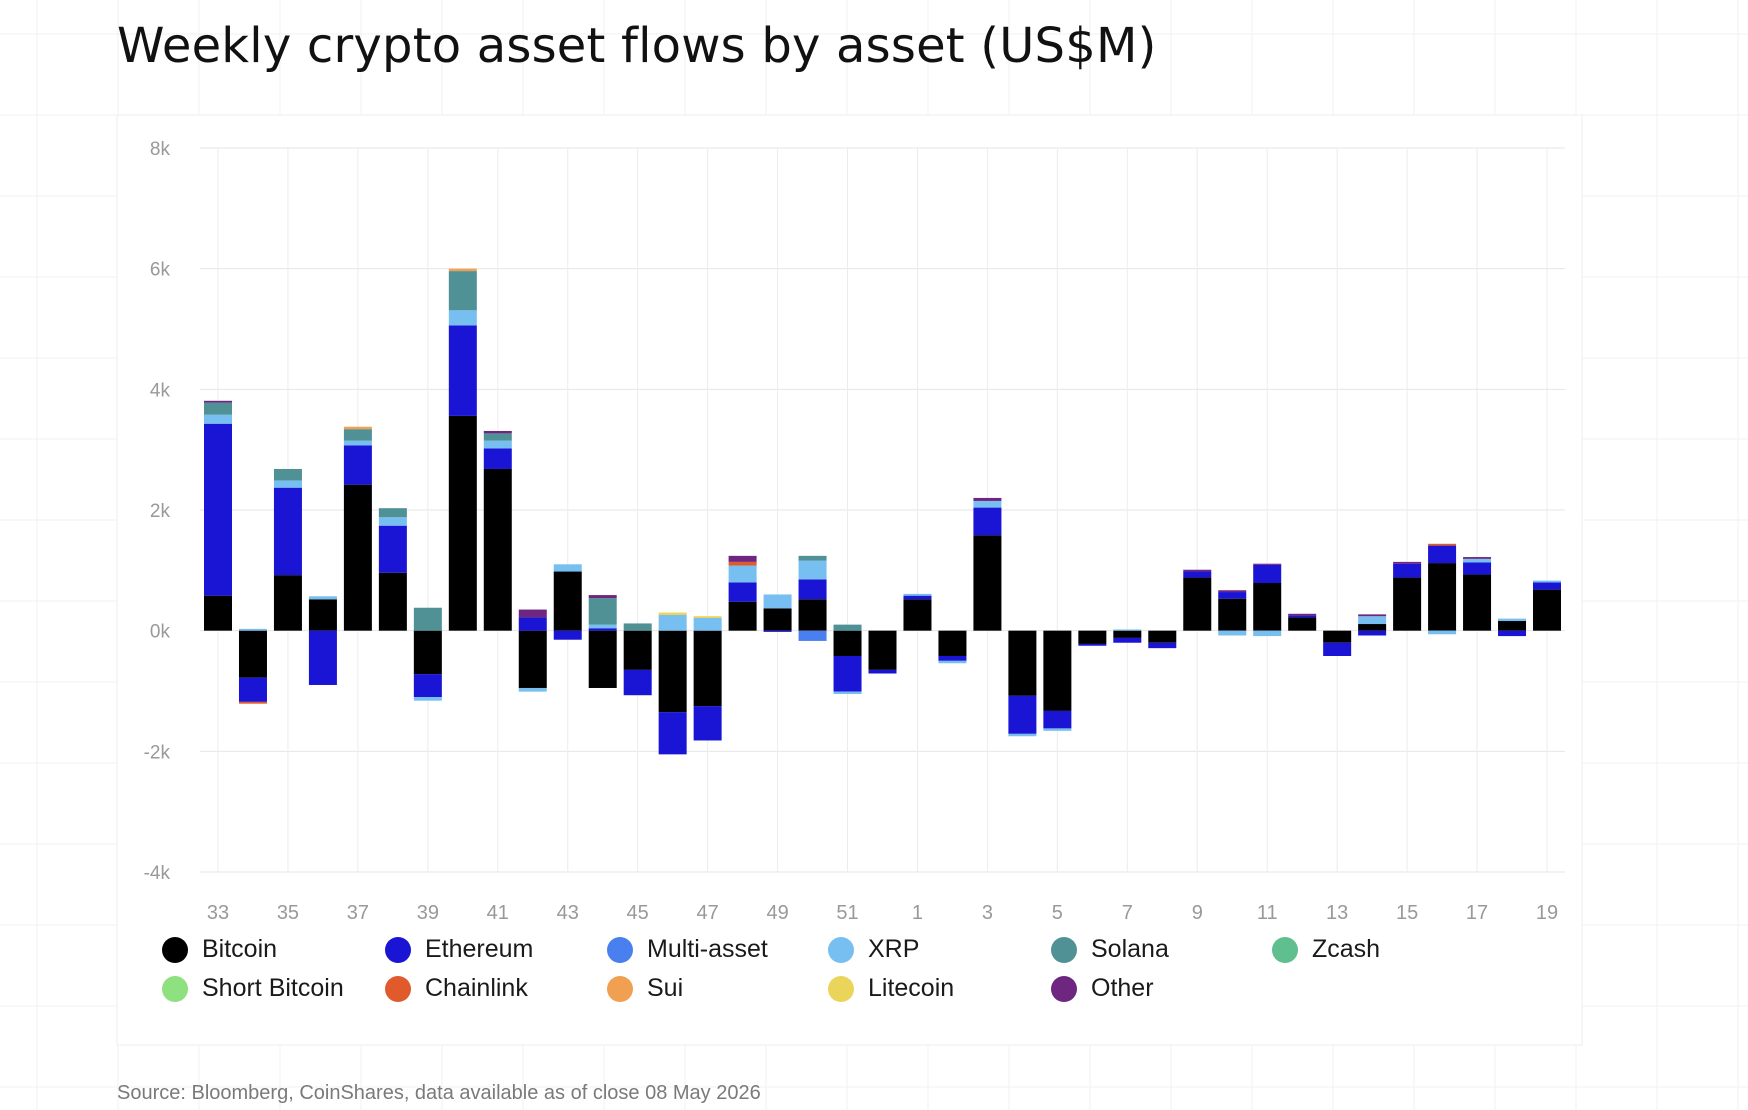  I want to click on y-tick-label: 0k, so click(160, 632).